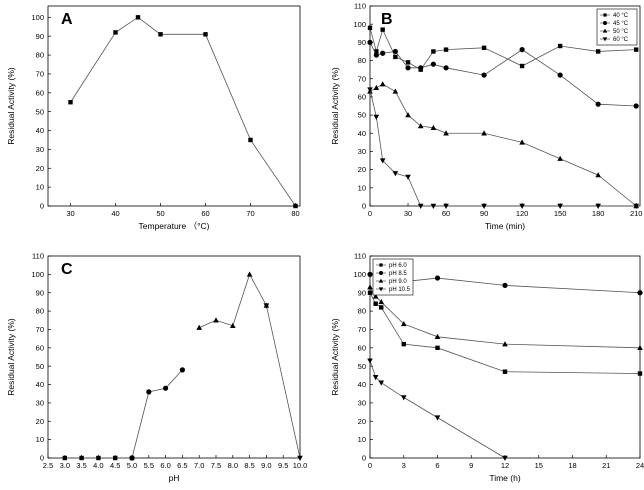 The width and height of the screenshot is (644, 490). I want to click on x-axis-label: Time (h), so click(504, 478).